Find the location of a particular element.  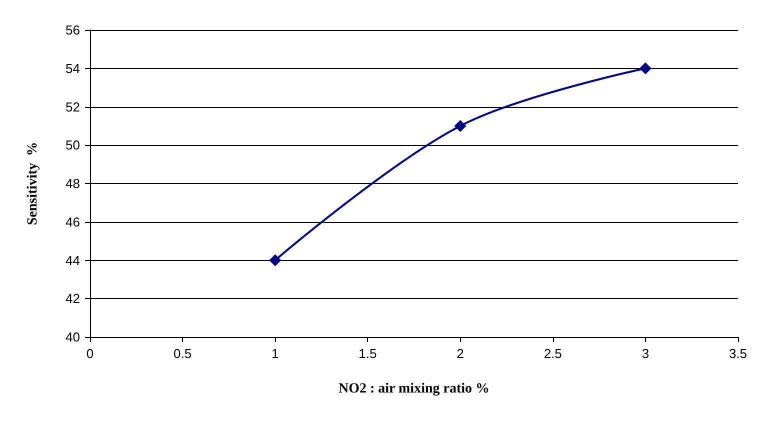

x-tick-label: 2.5 is located at coordinates (553, 353).